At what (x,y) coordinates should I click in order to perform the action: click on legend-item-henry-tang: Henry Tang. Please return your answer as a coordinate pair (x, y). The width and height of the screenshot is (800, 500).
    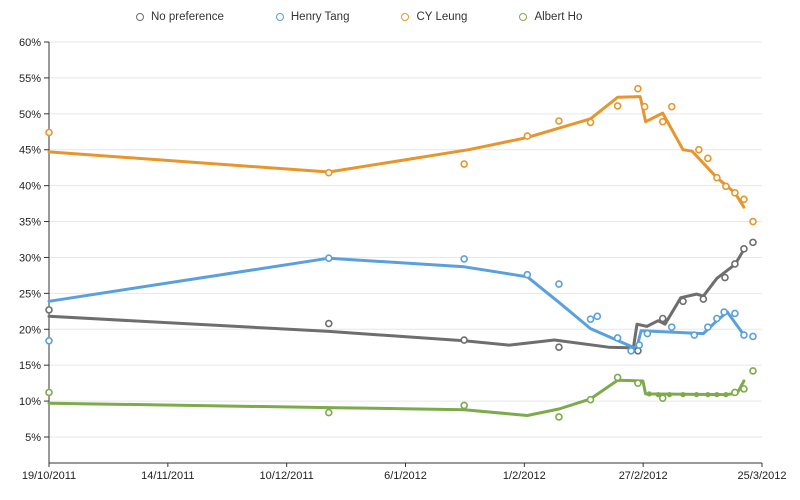
    Looking at the image, I should click on (312, 17).